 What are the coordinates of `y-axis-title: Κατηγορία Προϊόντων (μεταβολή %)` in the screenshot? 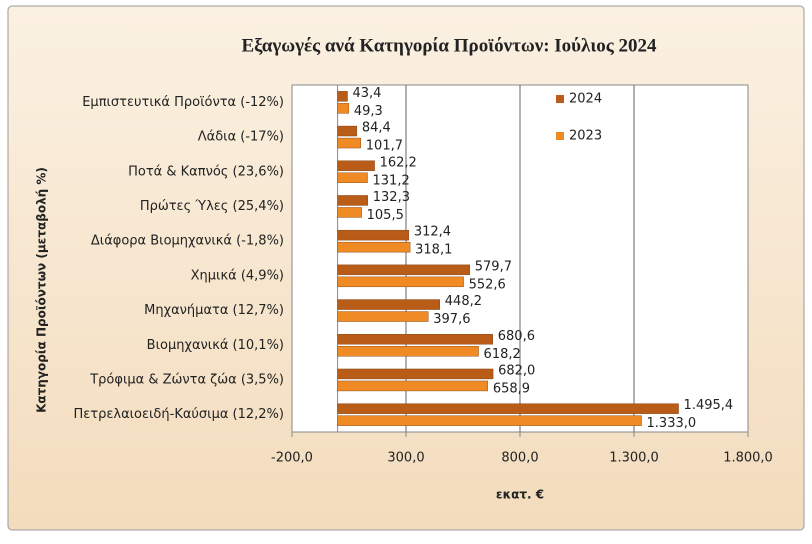 It's located at (42, 290).